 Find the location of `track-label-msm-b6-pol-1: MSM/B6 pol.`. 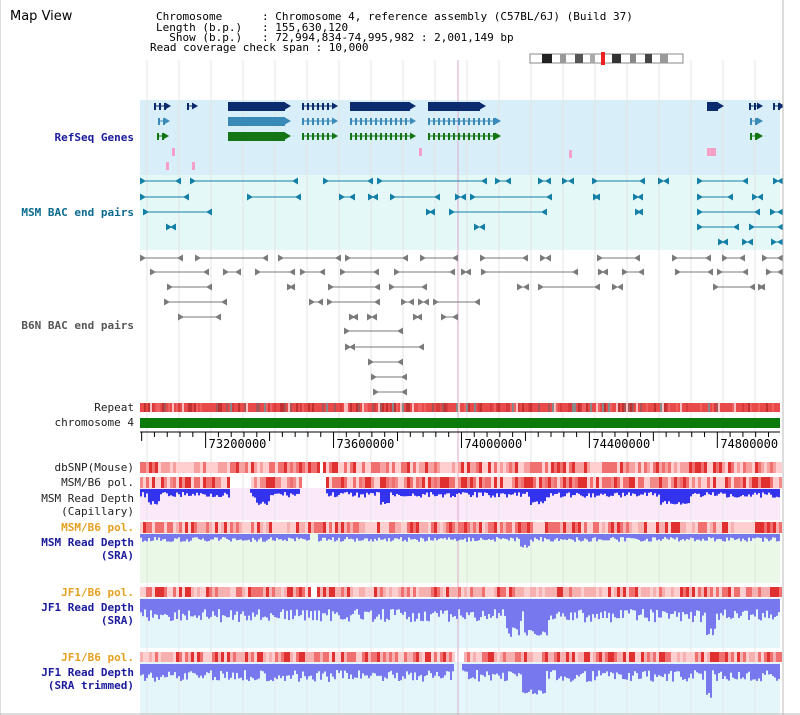

track-label-msm-b6-pol-1: MSM/B6 pol. is located at coordinates (97, 482).